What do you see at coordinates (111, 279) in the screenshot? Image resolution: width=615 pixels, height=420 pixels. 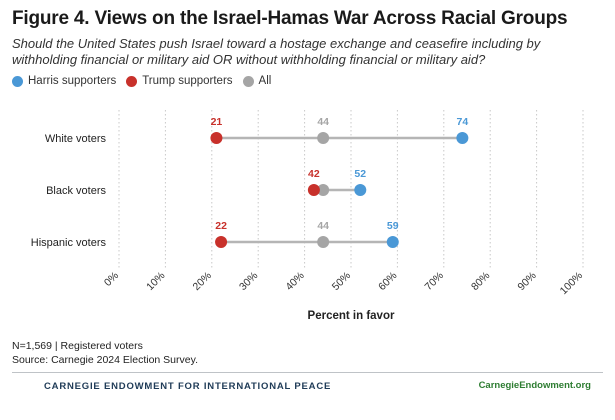 I see `x-tick-label: 0%` at bounding box center [111, 279].